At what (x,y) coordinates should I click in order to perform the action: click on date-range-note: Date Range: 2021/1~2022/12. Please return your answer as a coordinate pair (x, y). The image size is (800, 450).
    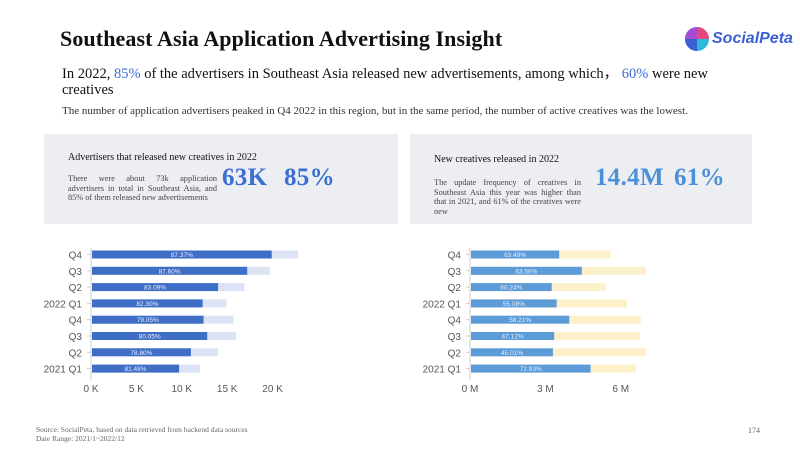
    Looking at the image, I should click on (80, 438).